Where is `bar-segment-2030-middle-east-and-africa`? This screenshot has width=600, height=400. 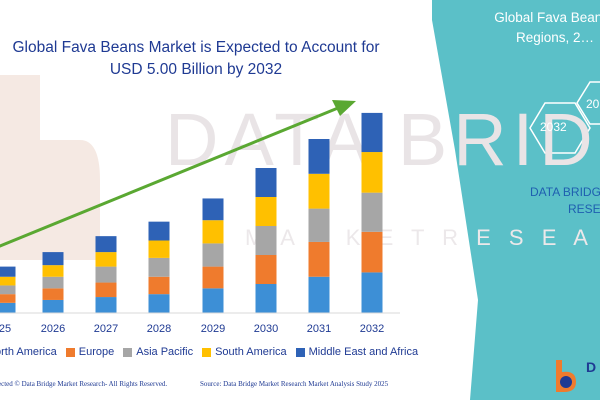
bar-segment-2030-middle-east-and-africa is located at coordinates (266, 182).